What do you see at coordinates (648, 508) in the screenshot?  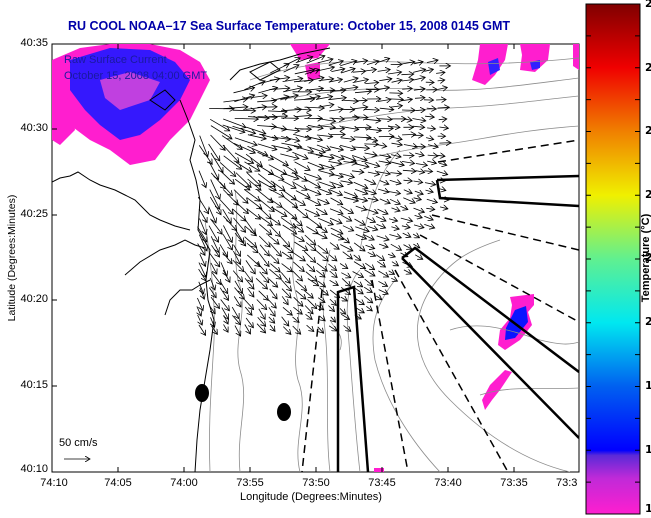 I see `colorbar-tick-label: 17` at bounding box center [648, 508].